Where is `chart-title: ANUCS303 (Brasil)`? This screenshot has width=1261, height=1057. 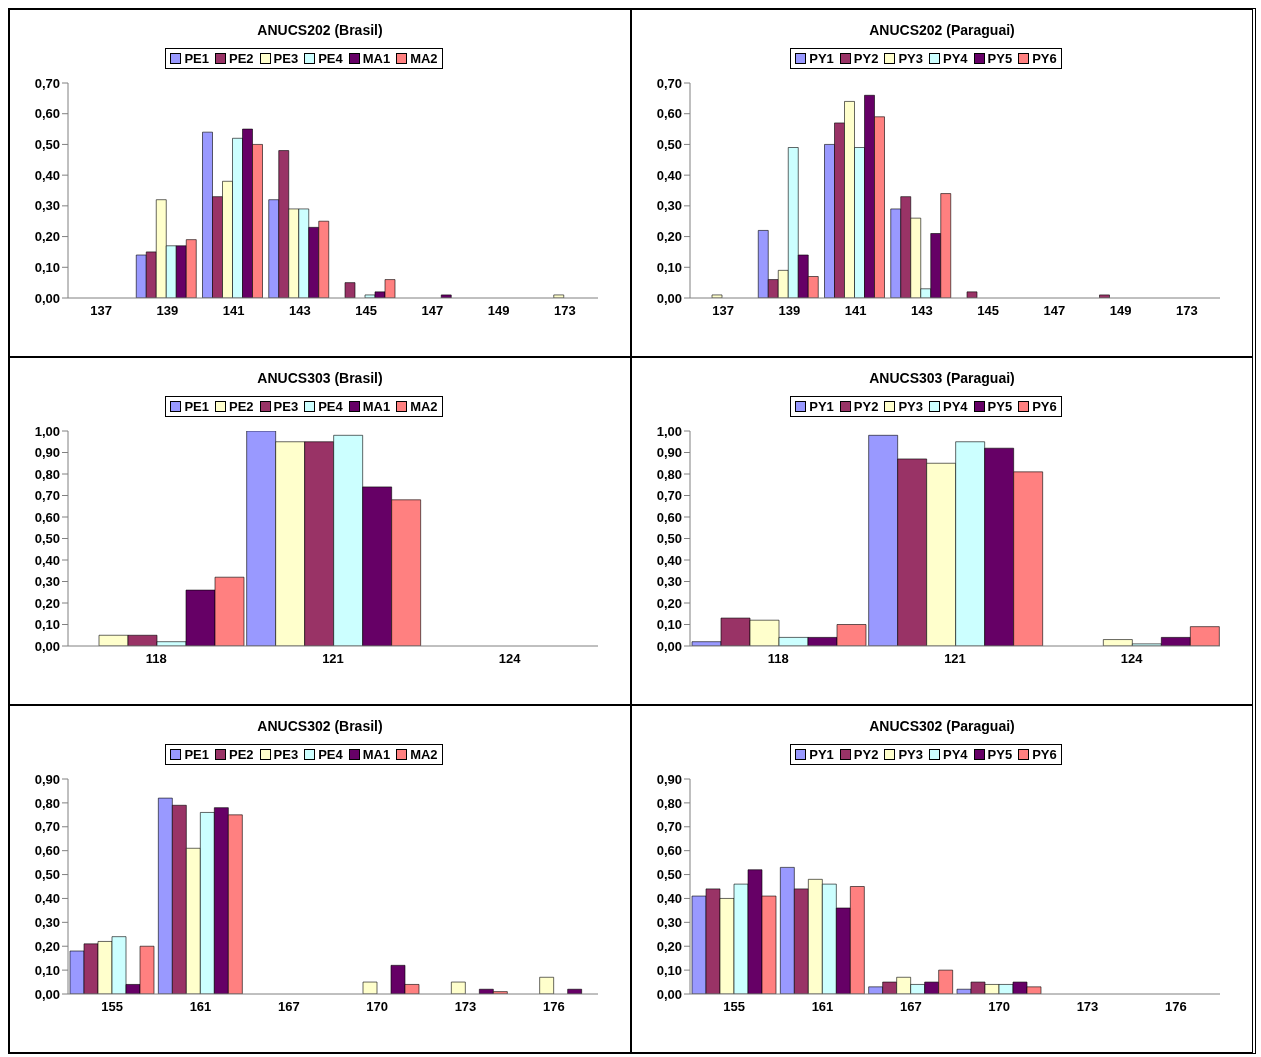 chart-title: ANUCS303 (Brasil) is located at coordinates (320, 378).